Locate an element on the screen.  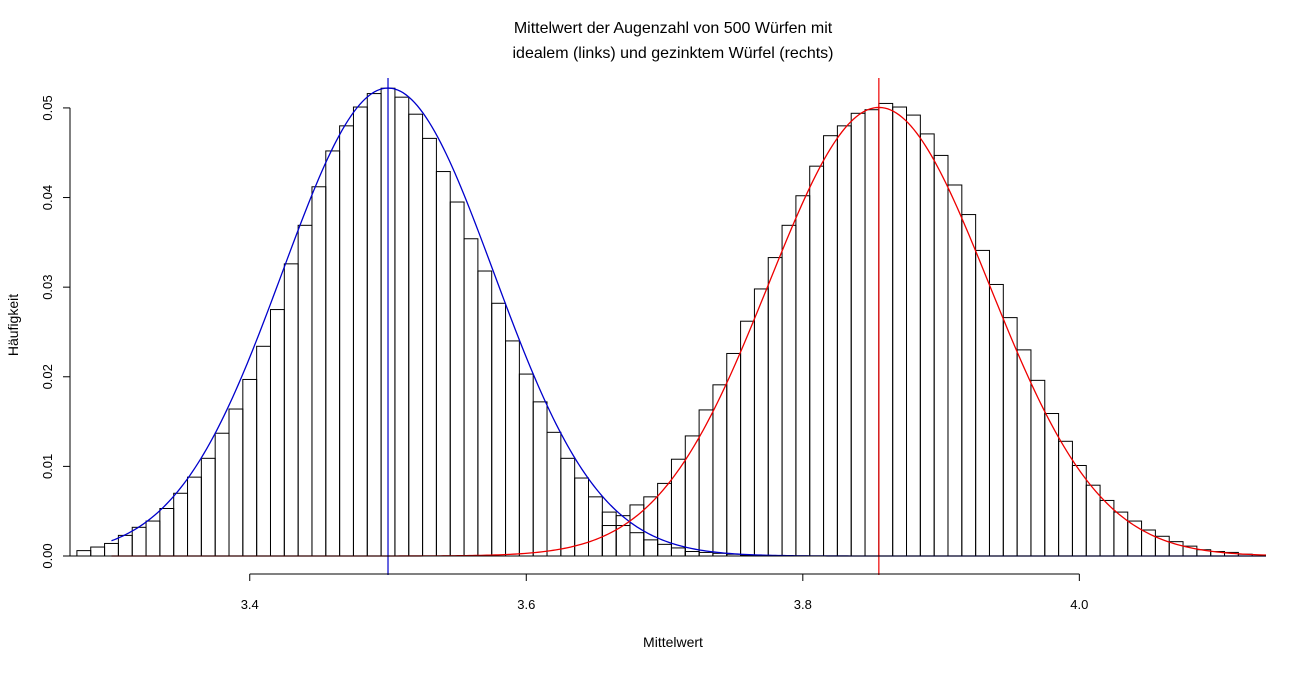
x-tick-label: 3.8 is located at coordinates (803, 604).